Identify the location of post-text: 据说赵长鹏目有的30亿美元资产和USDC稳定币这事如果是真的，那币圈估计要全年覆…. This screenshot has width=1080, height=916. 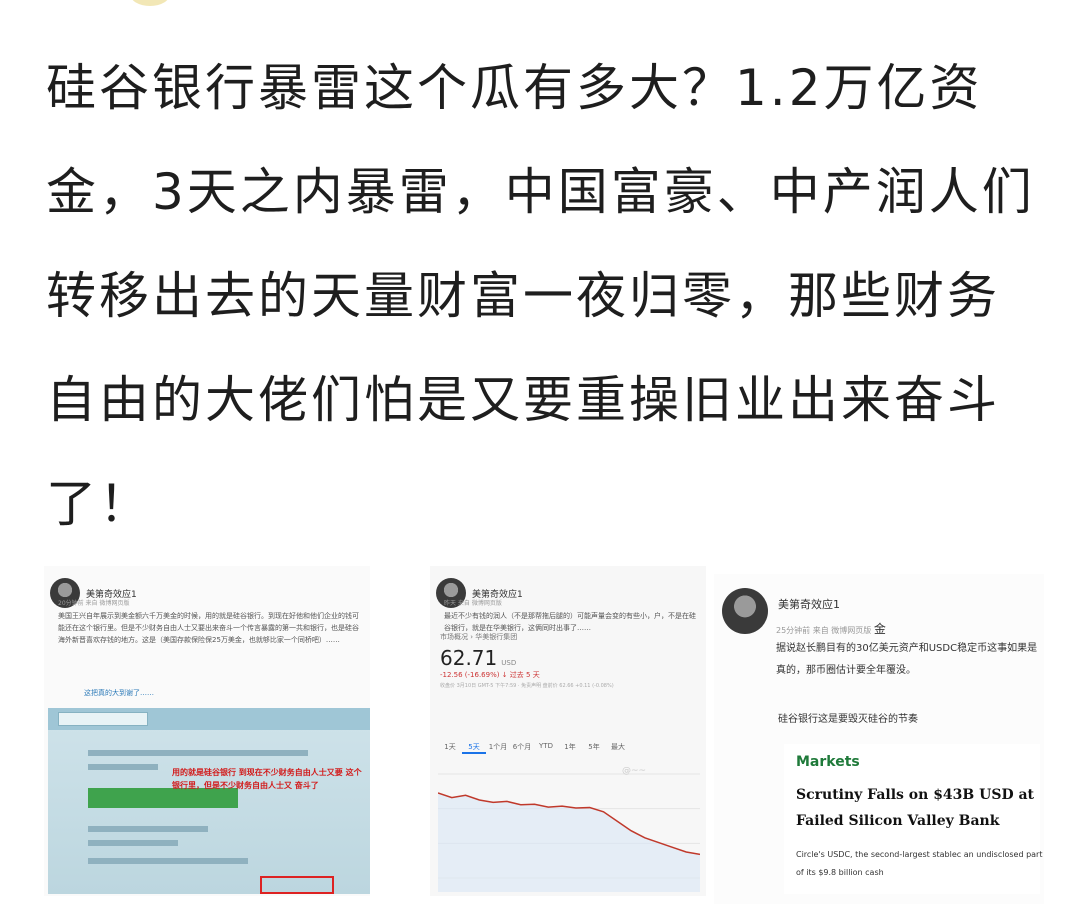
(907, 659).